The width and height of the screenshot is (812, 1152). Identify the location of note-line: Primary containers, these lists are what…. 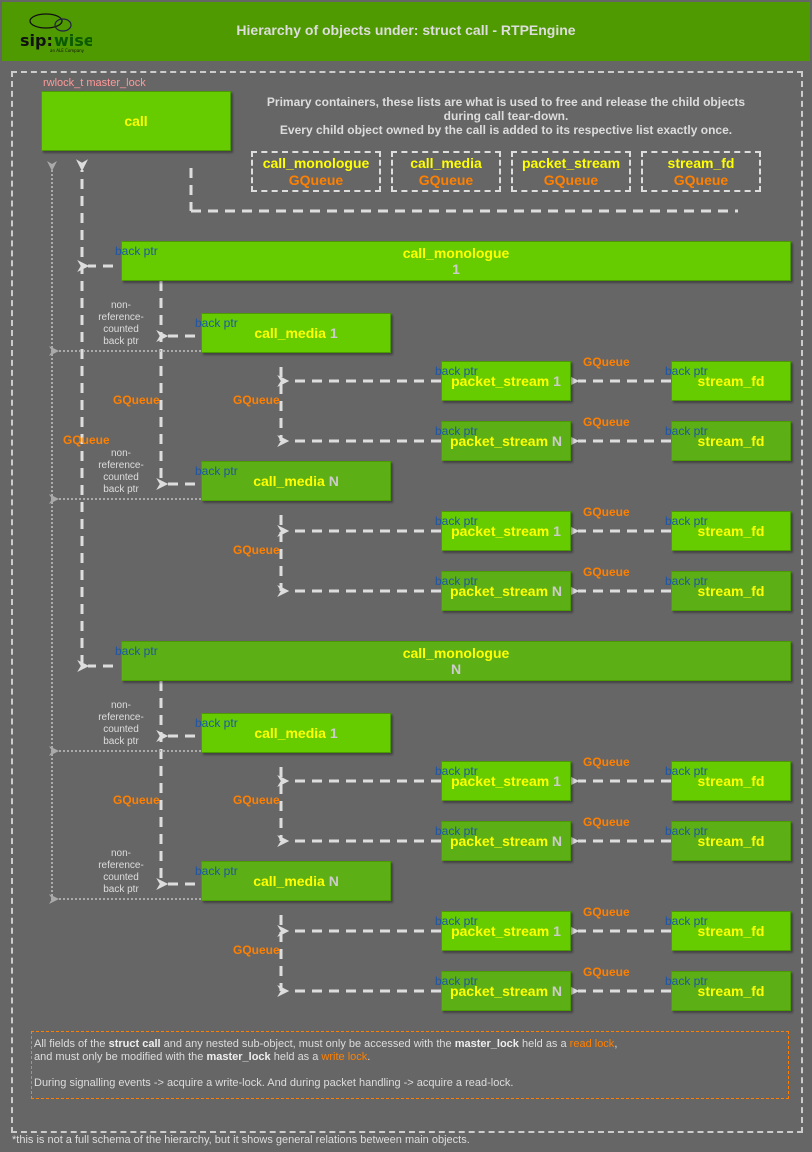
(506, 102).